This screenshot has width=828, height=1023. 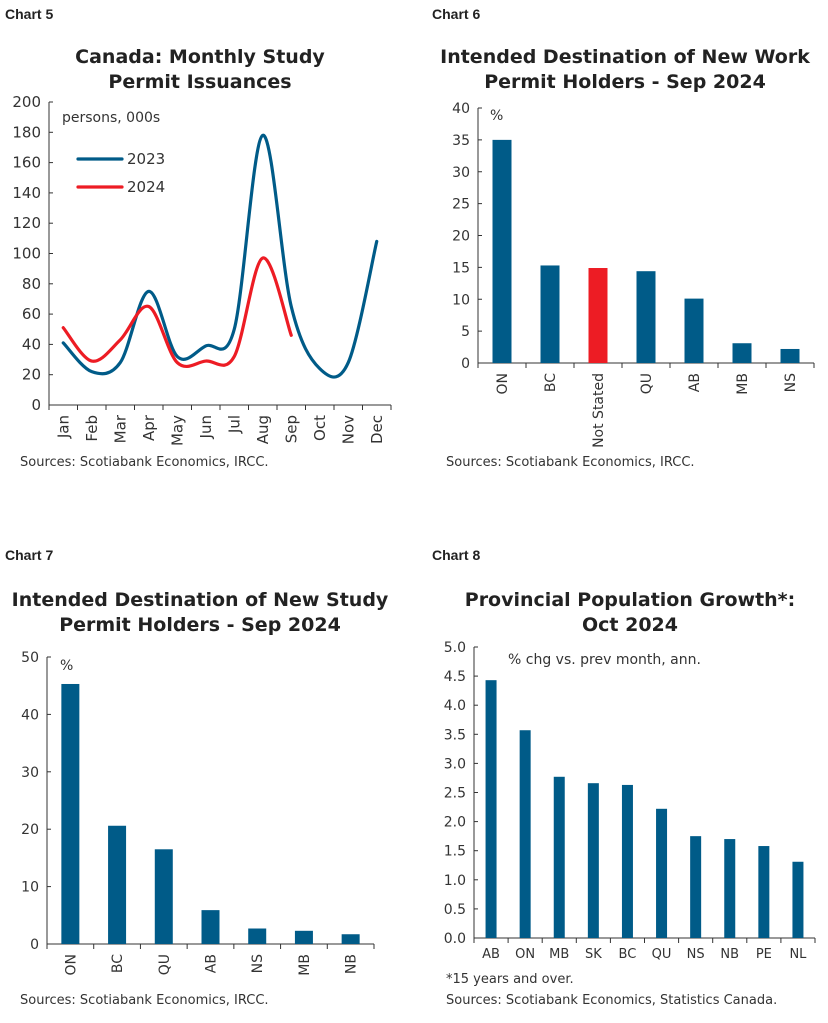 What do you see at coordinates (455, 706) in the screenshot?
I see `chart8-y-tick-label: 4.0` at bounding box center [455, 706].